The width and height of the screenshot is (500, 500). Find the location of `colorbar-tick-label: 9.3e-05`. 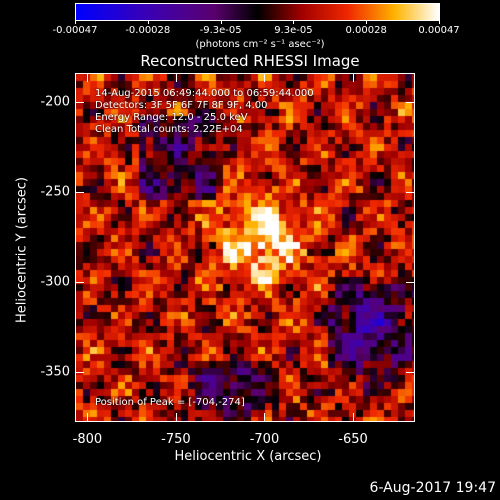

colorbar-tick-label: 9.3e-05 is located at coordinates (293, 30).